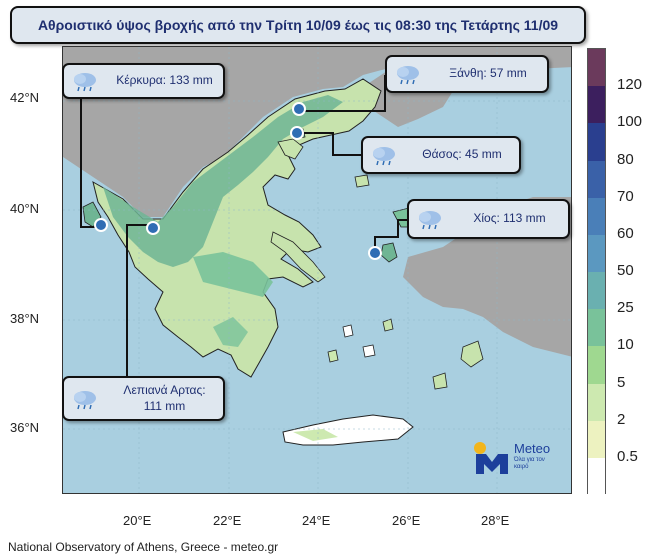 Image resolution: width=650 pixels, height=558 pixels. I want to click on lat-label-38: 38°N, so click(25, 318).